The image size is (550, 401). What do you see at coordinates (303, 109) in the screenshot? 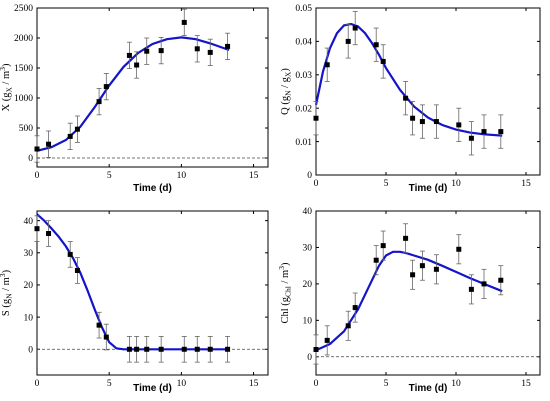
I see `y-tick-label: 0.02` at bounding box center [303, 109].